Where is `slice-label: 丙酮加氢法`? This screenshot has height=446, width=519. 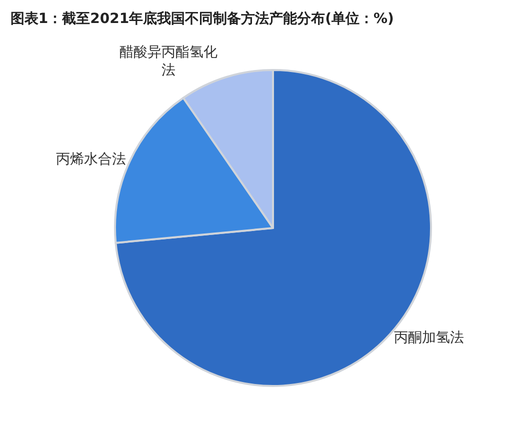
slice-label: 丙酮加氢法 is located at coordinates (429, 338).